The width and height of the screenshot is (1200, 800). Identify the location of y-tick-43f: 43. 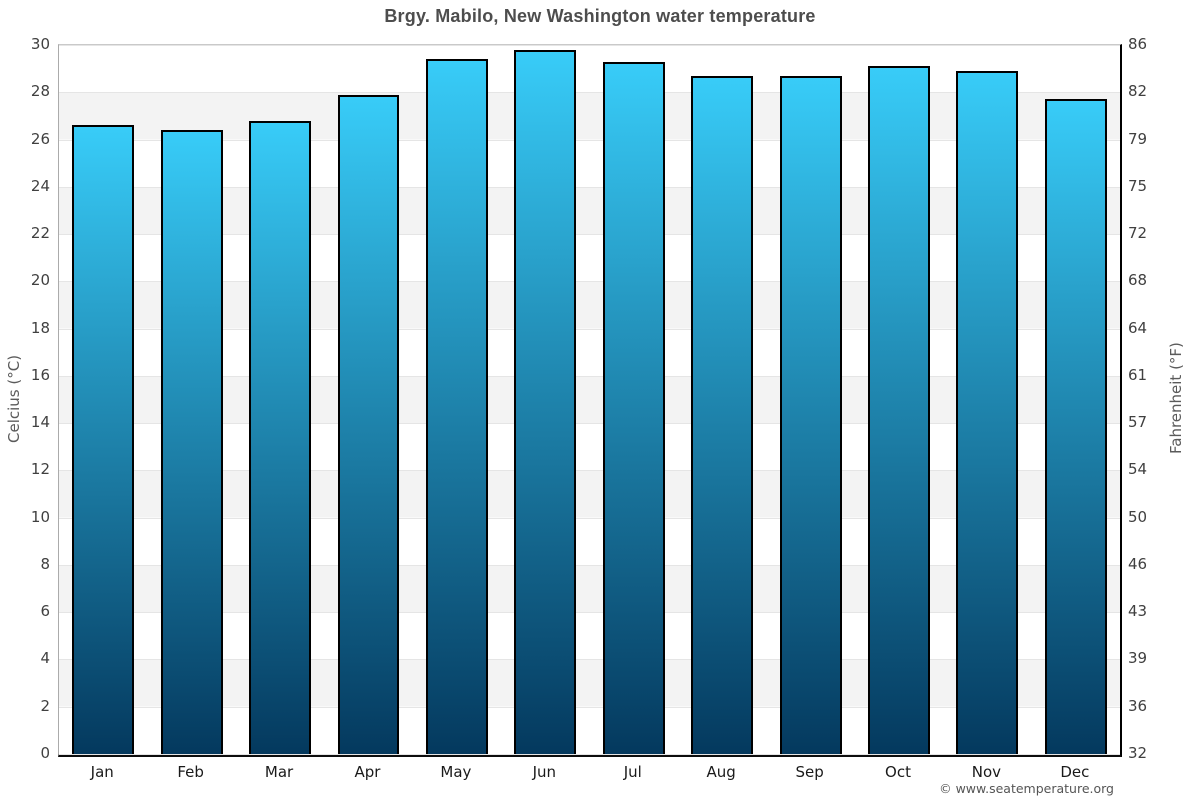
(1138, 611).